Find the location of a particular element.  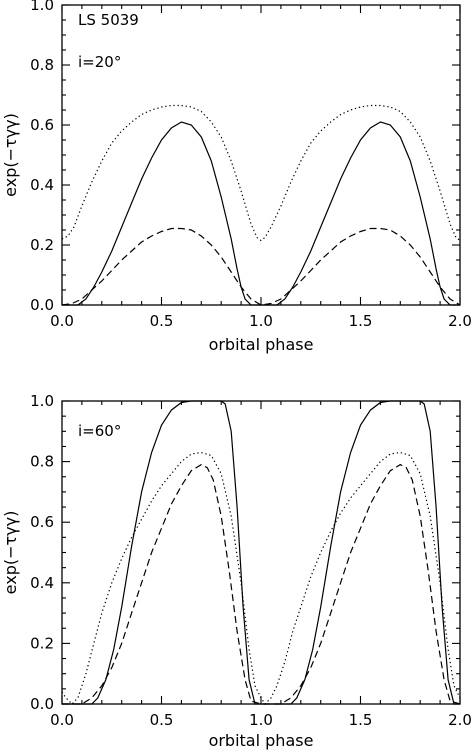

annotation: i=60° is located at coordinates (99, 431).